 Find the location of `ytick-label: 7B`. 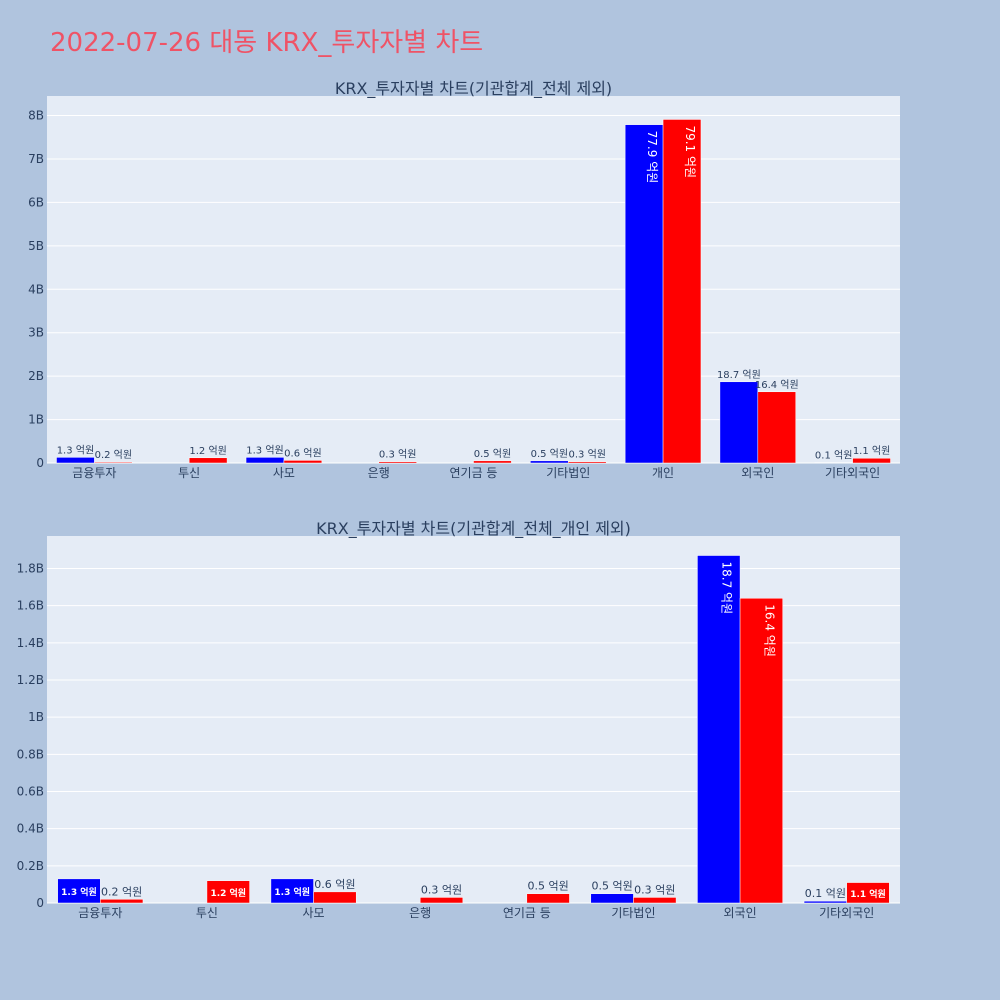

ytick-label: 7B is located at coordinates (36, 159).